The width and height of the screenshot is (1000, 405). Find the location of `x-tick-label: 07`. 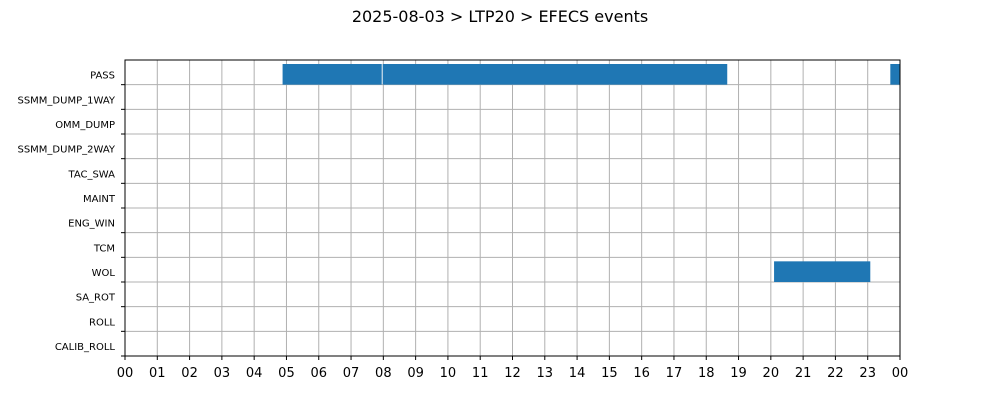

x-tick-label: 07 is located at coordinates (351, 373).